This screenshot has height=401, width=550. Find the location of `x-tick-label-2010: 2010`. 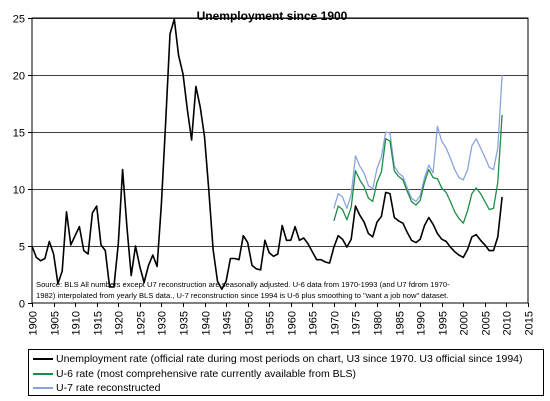

x-tick-label-2010: 2010 is located at coordinates (508, 323).